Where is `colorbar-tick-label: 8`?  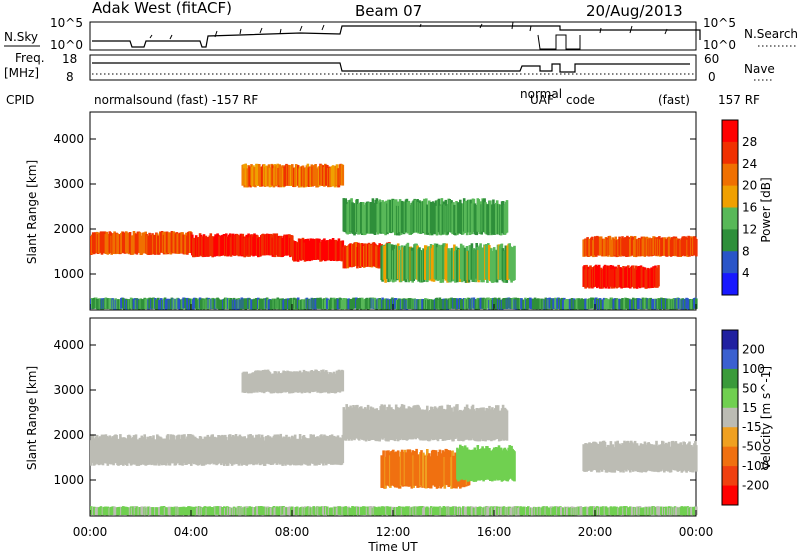 colorbar-tick-label: 8 is located at coordinates (746, 251).